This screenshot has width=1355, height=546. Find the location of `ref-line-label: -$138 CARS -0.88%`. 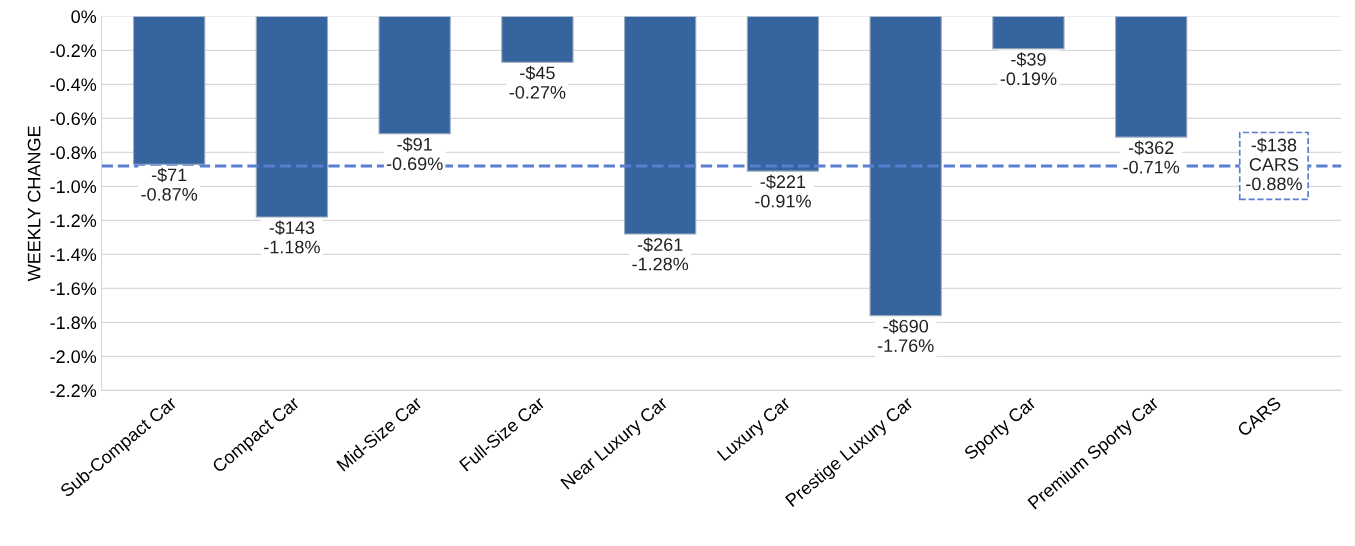

ref-line-label: -$138 CARS -0.88% is located at coordinates (1274, 164).